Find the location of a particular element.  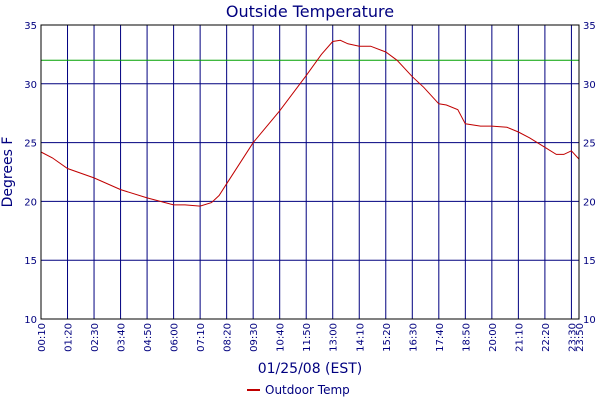

y-axis-left-ticks: 10 15 20 25 30 35 is located at coordinates (30, 173).